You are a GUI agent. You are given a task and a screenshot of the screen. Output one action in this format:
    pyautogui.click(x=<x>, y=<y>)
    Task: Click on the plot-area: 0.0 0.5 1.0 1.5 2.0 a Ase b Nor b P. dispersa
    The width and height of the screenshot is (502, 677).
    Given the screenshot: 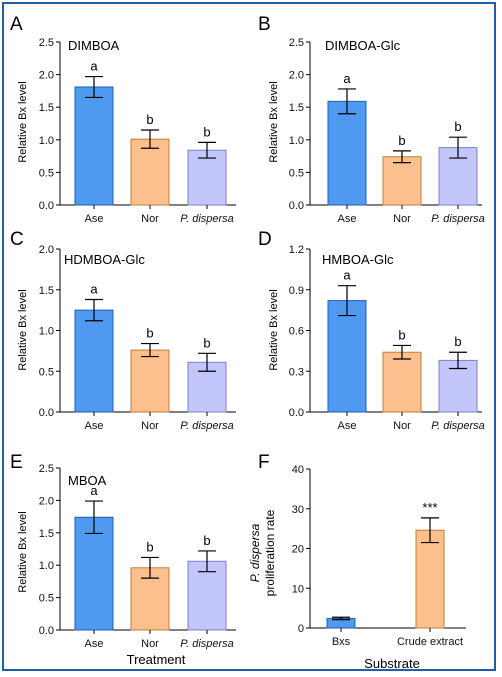 What is the action you would take?
    pyautogui.click(x=137, y=338)
    